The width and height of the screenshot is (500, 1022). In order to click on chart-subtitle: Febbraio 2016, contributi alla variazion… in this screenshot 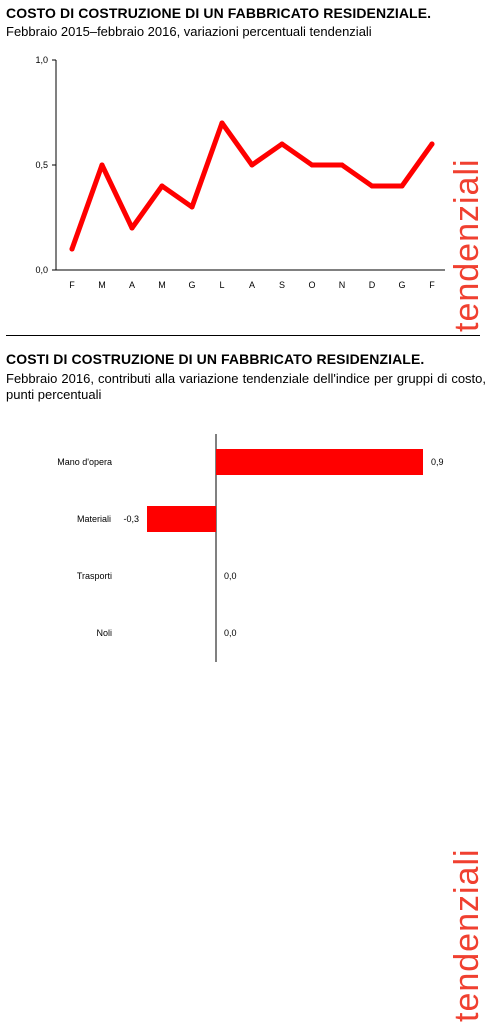, I will do `click(246, 386)`.